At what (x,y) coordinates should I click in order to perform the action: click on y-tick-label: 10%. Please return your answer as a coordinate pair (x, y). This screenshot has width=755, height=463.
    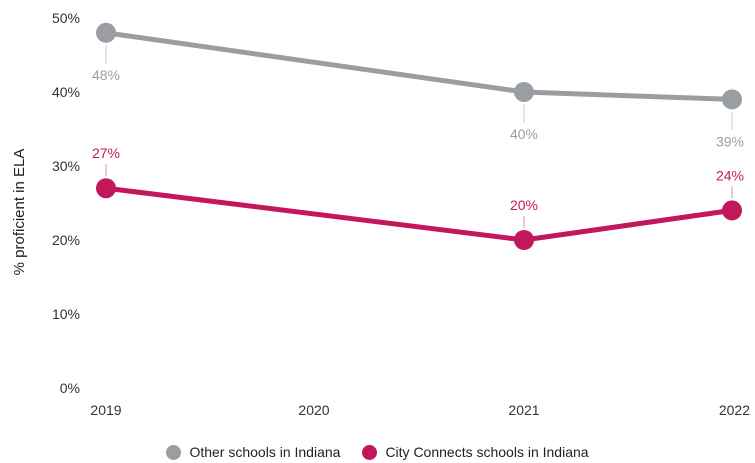
    Looking at the image, I should click on (66, 314).